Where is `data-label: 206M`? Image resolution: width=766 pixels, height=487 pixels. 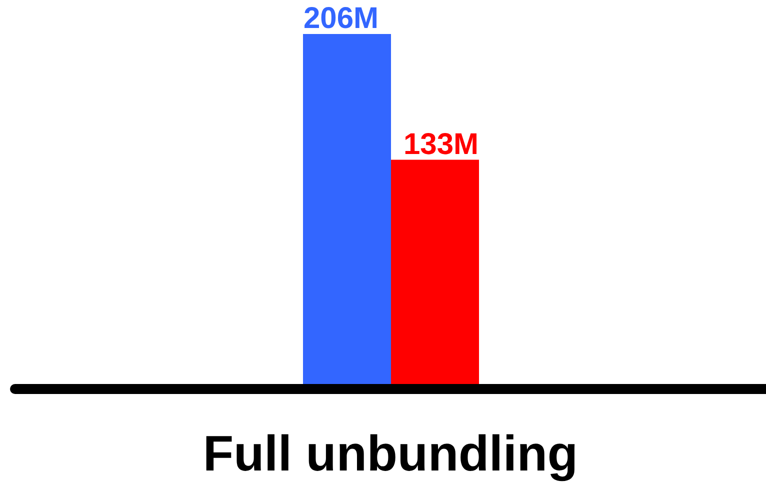 data-label: 206M is located at coordinates (341, 18).